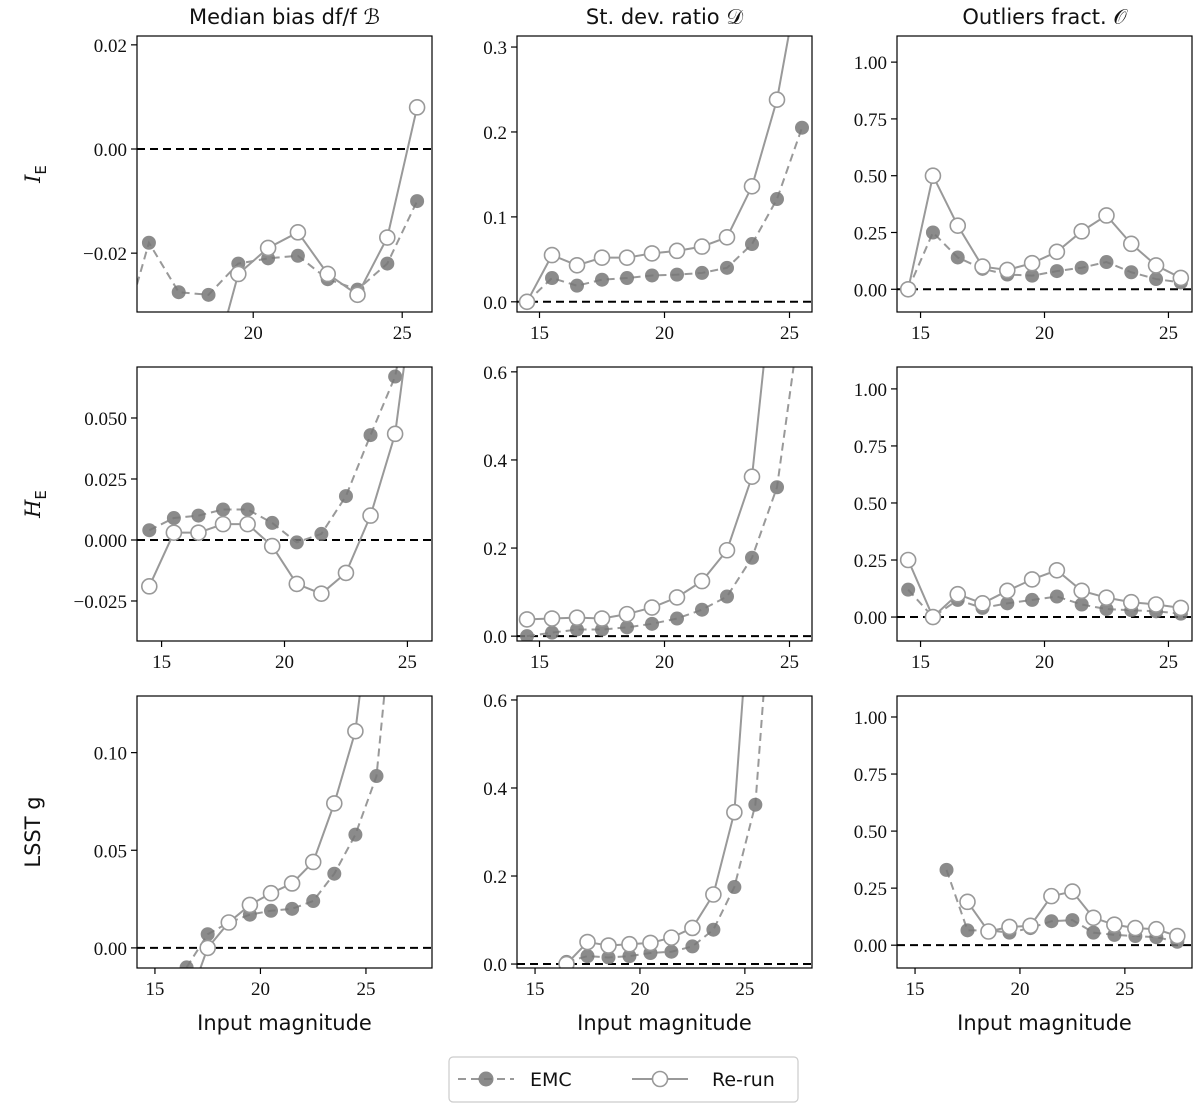 This screenshot has width=1200, height=1110. What do you see at coordinates (110, 754) in the screenshot?
I see `y-tick-label: 0.10` at bounding box center [110, 754].